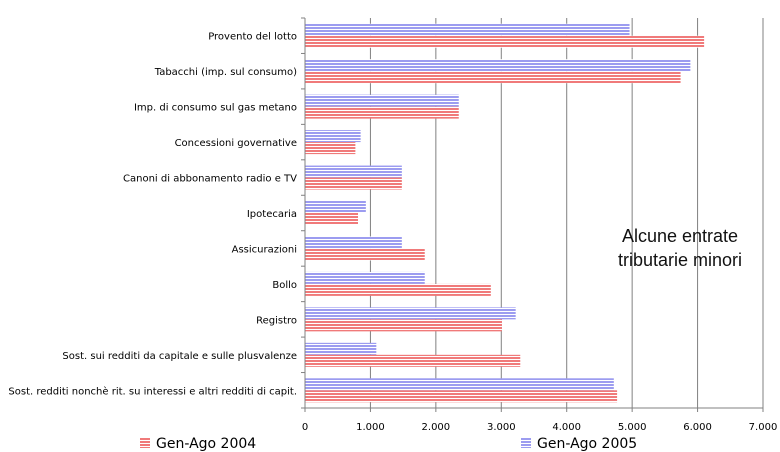 This screenshot has width=780, height=452. Describe the element at coordinates (225, 72) in the screenshot. I see `category-label: Tabacchi (imp. sul consumo)` at that location.